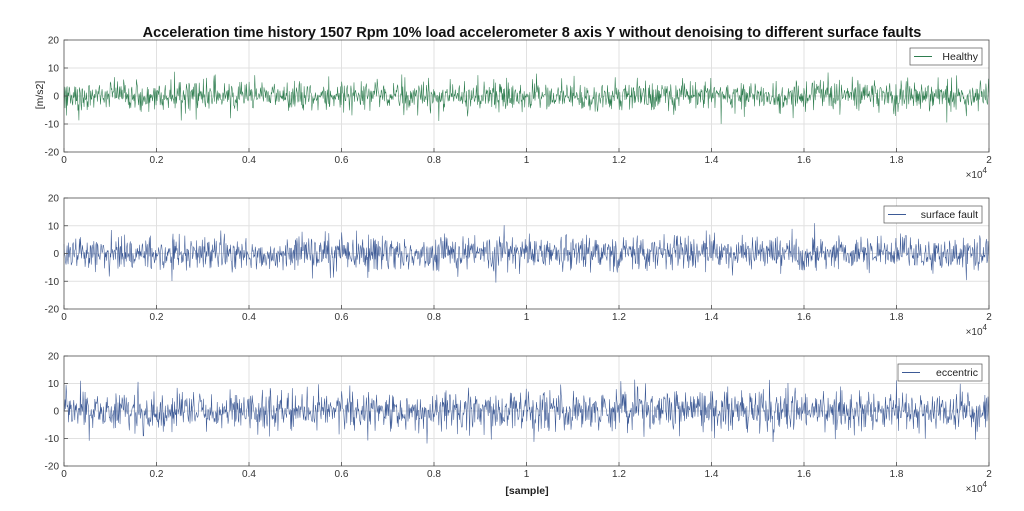 This screenshot has width=1024, height=511. What do you see at coordinates (960, 57) in the screenshot?
I see `legend-entry: Healthy` at bounding box center [960, 57].